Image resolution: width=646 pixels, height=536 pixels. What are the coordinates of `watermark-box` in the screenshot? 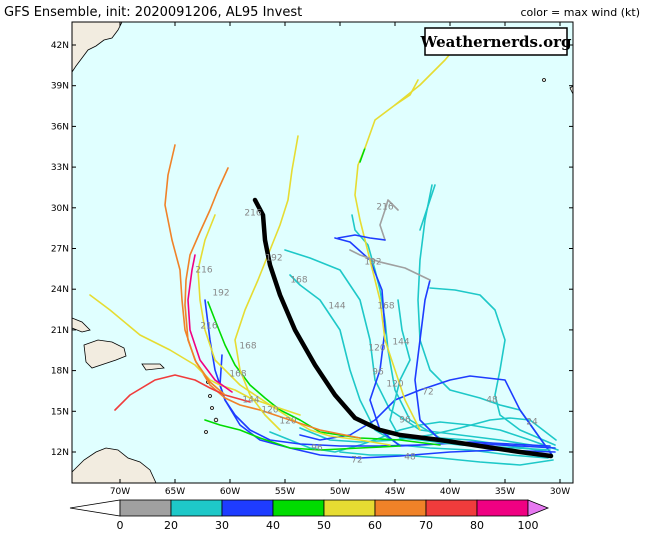 It's located at (496, 41).